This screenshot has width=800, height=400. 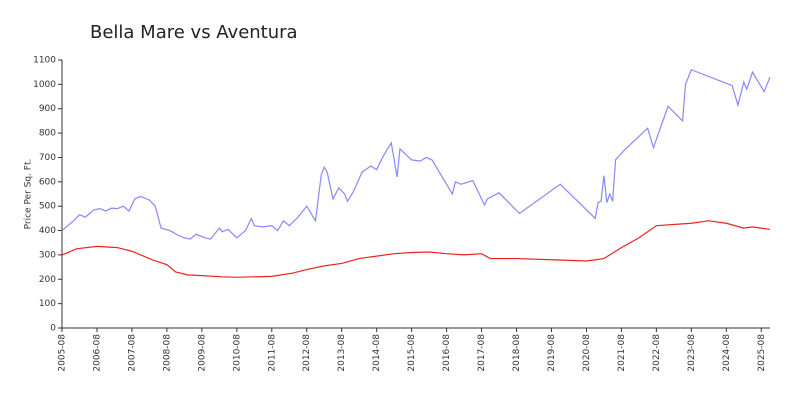 I want to click on x-tick-label: 2005-08, so click(x=63, y=353).